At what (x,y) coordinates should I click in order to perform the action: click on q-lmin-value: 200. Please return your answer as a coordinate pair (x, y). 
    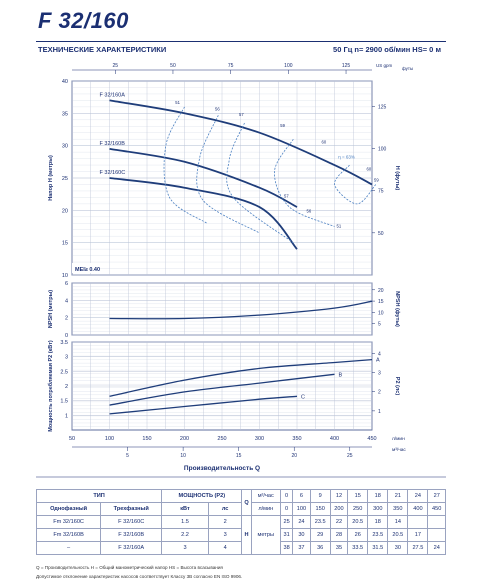
    Looking at the image, I should click on (339, 509).